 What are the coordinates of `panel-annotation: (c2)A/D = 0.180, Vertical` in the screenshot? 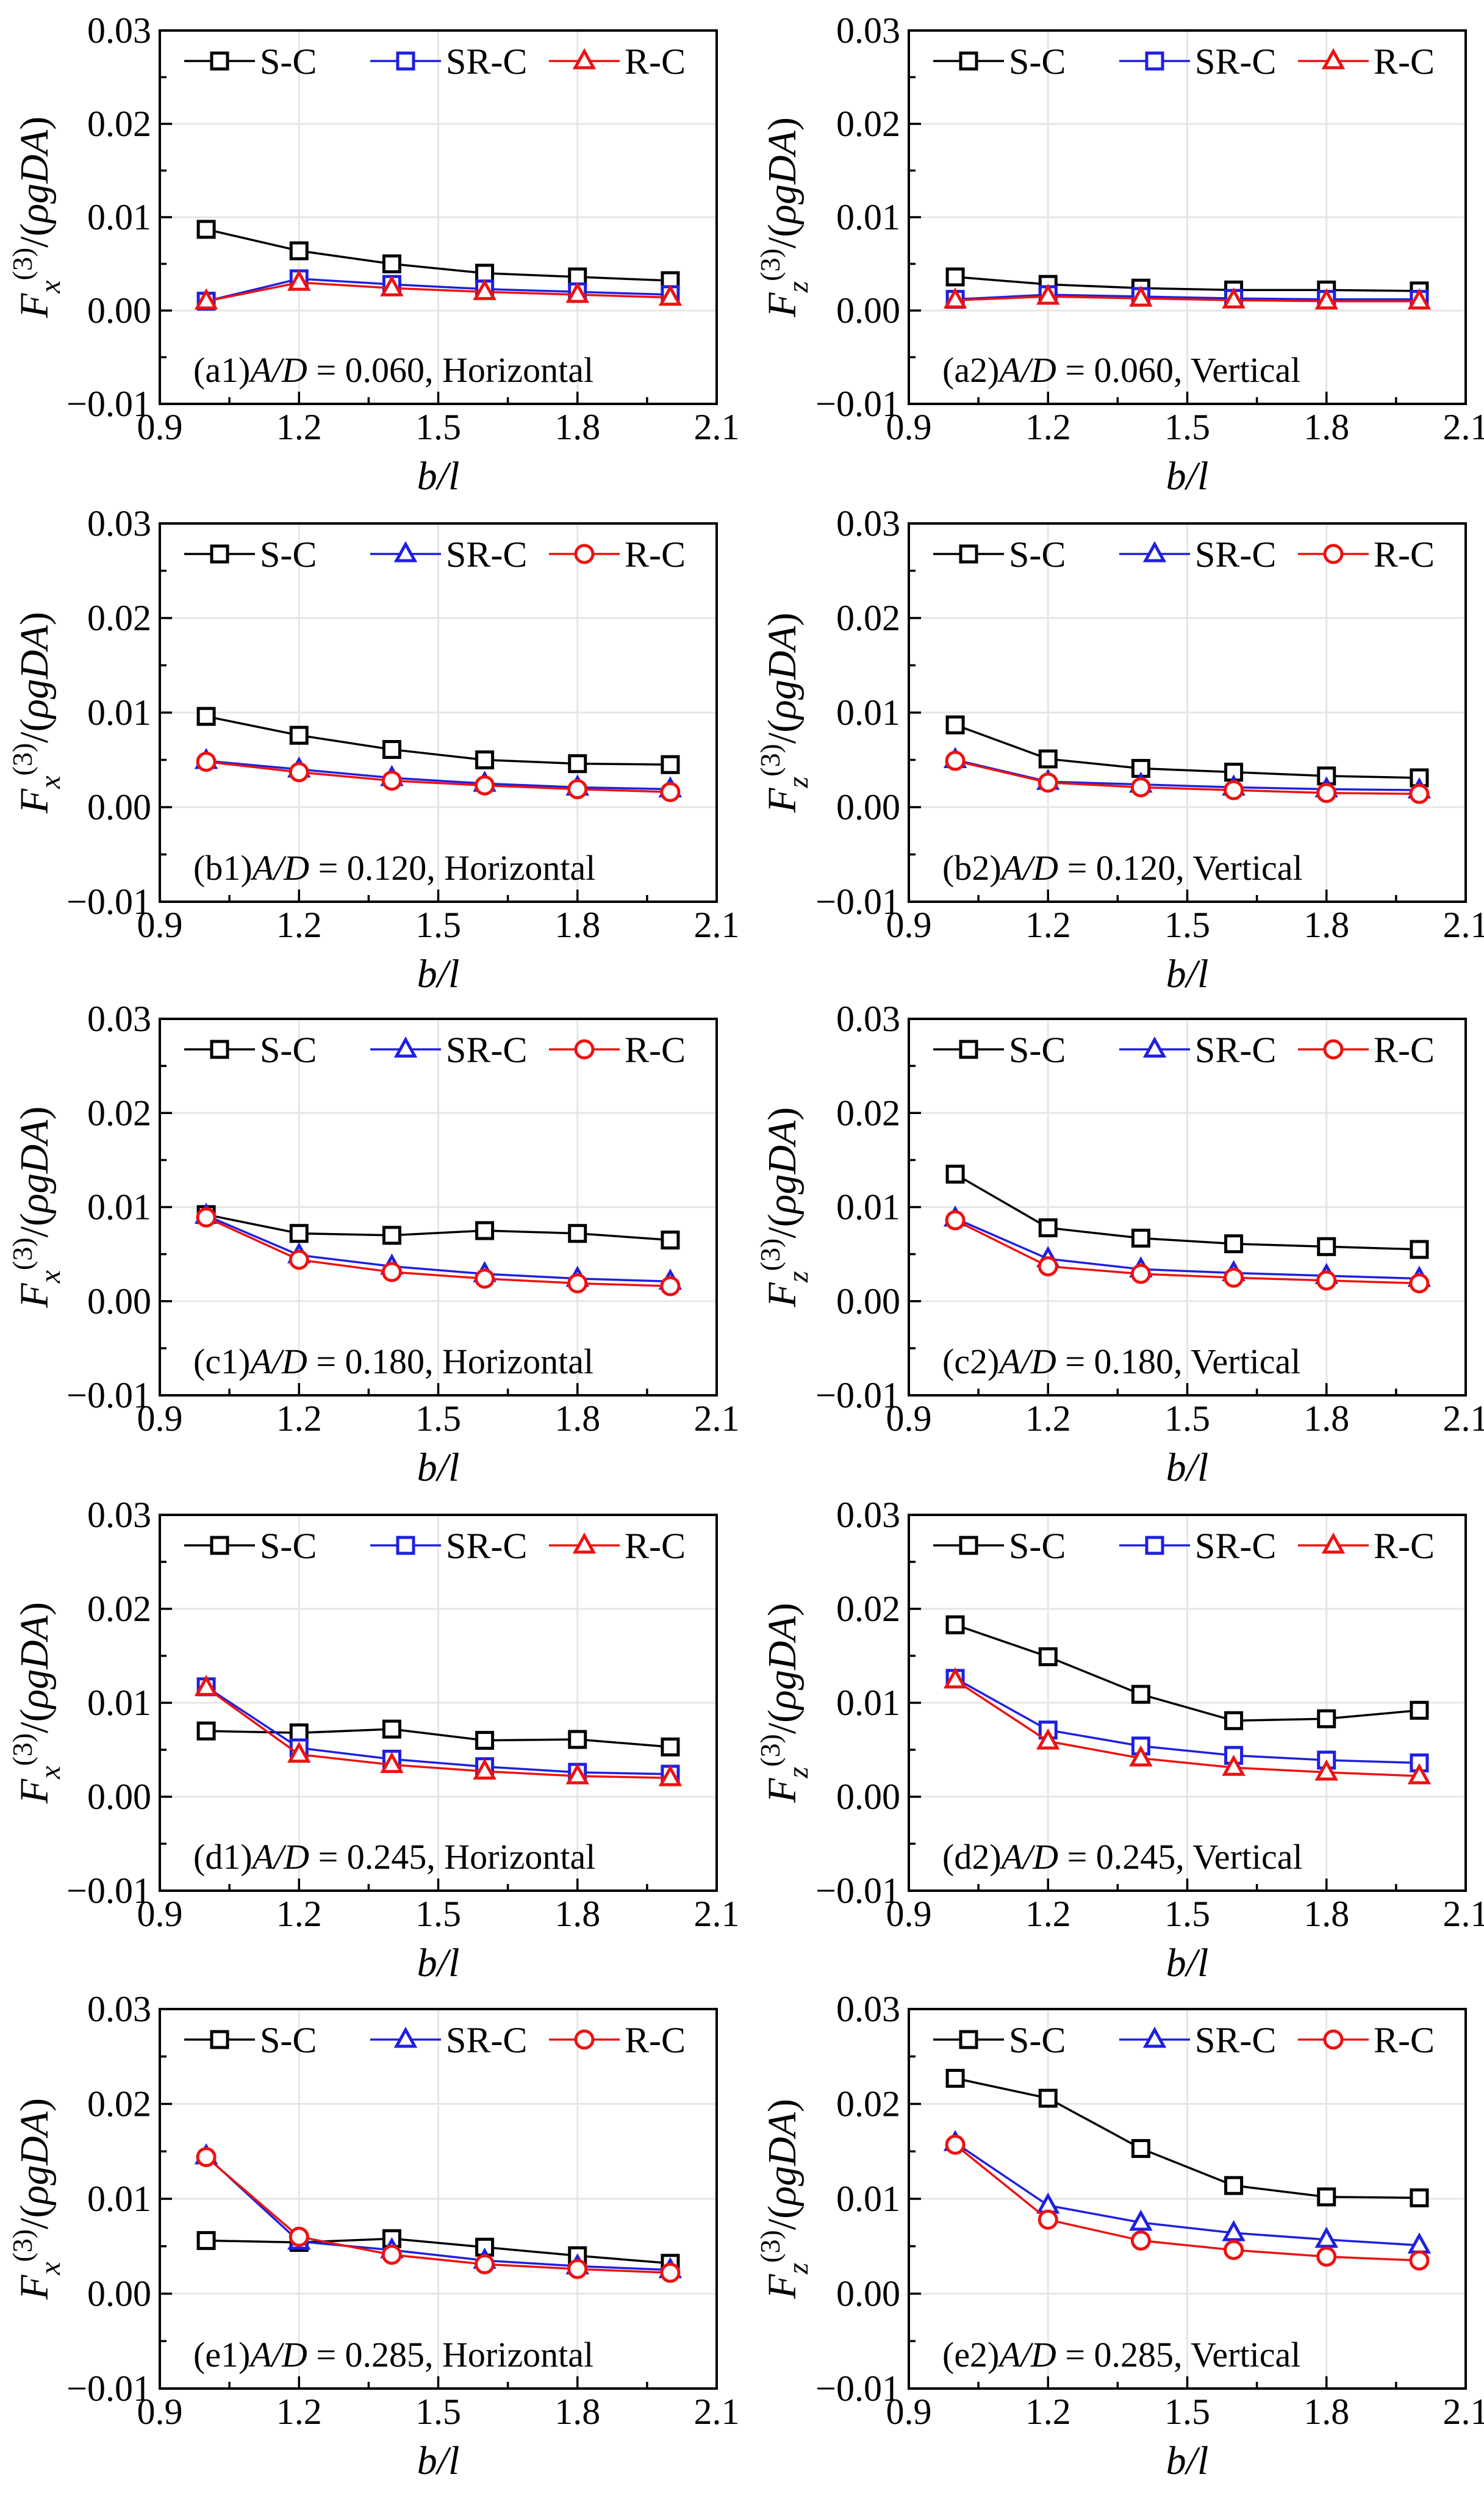 It's located at (1121, 1361).